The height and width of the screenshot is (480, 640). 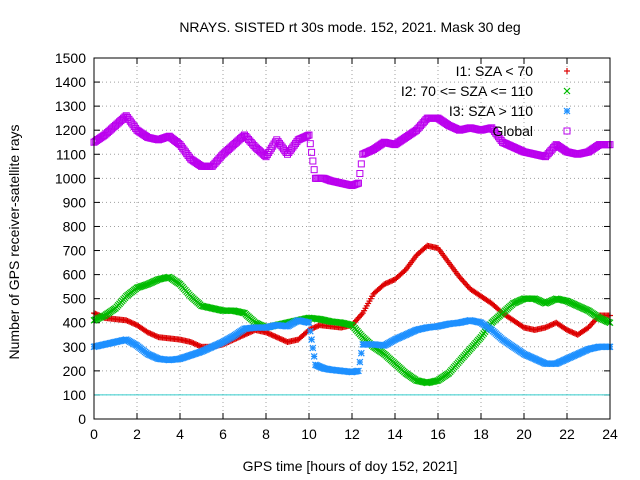 What do you see at coordinates (75, 347) in the screenshot?
I see `y-tick-label: 300` at bounding box center [75, 347].